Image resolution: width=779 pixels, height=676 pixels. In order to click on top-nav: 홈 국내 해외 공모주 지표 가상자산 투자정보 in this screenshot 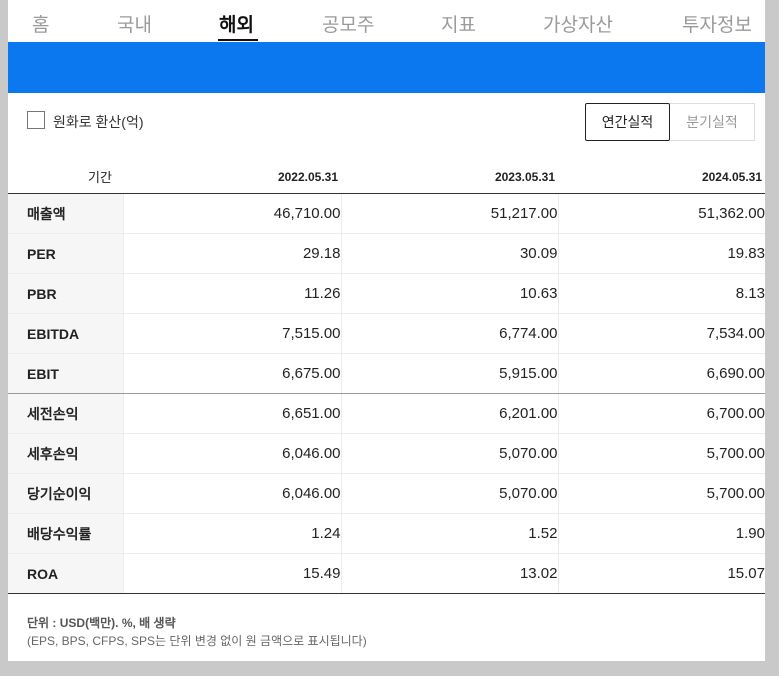, I will do `click(386, 21)`.